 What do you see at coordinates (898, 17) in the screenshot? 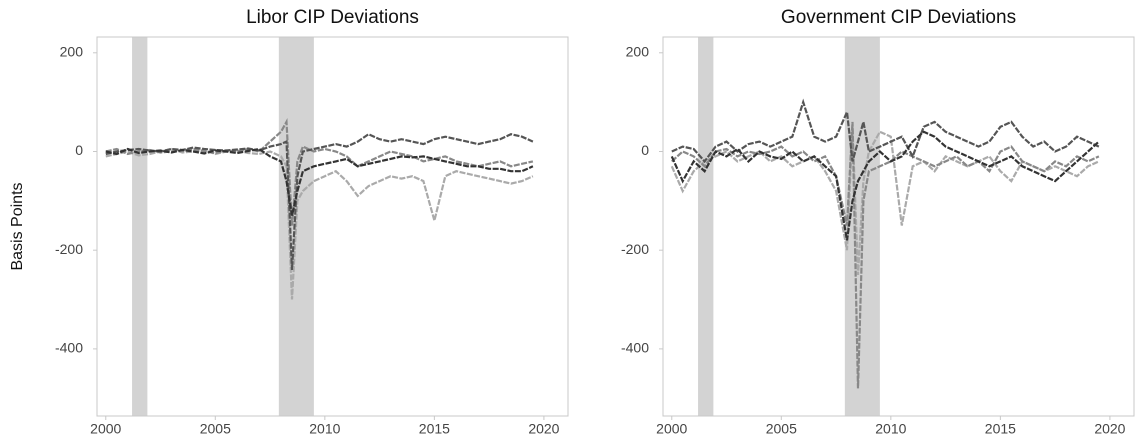
I see `chart-title: Government CIP Deviations` at bounding box center [898, 17].